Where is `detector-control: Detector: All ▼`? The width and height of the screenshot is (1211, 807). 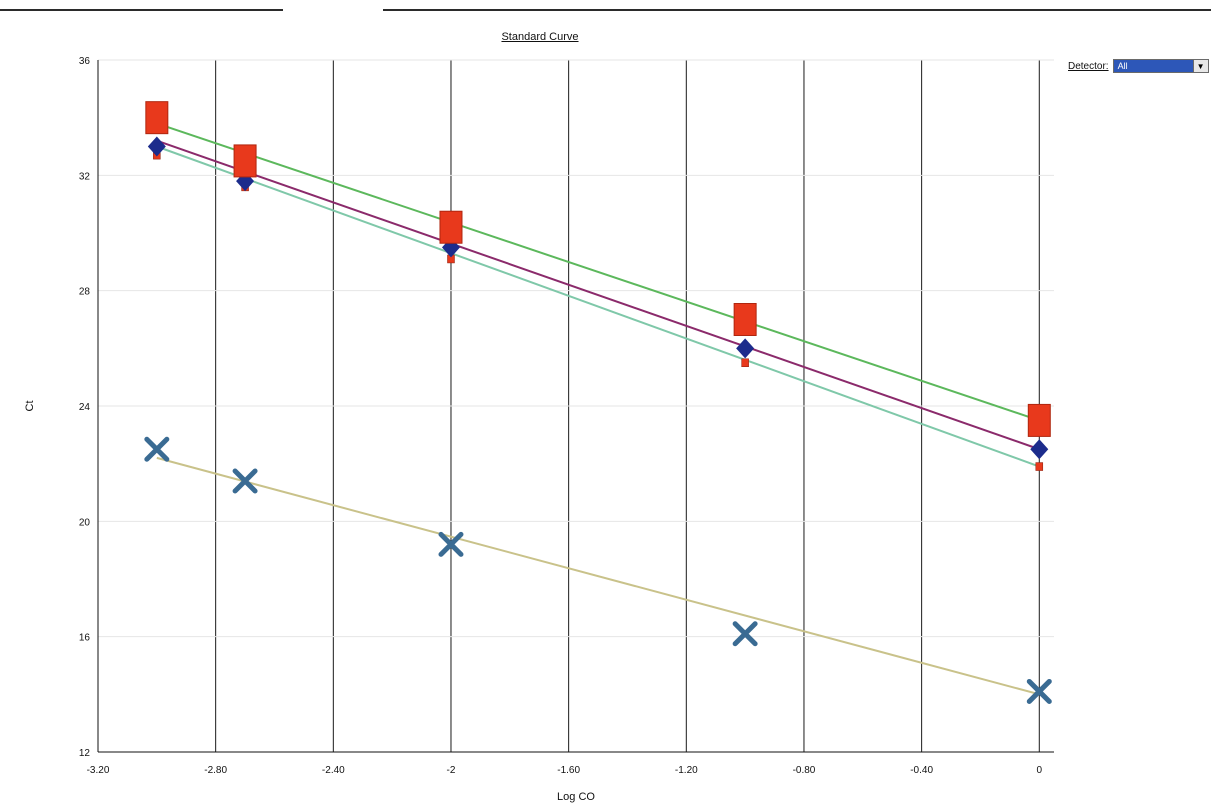
detector-control: Detector: All ▼ is located at coordinates (1138, 66).